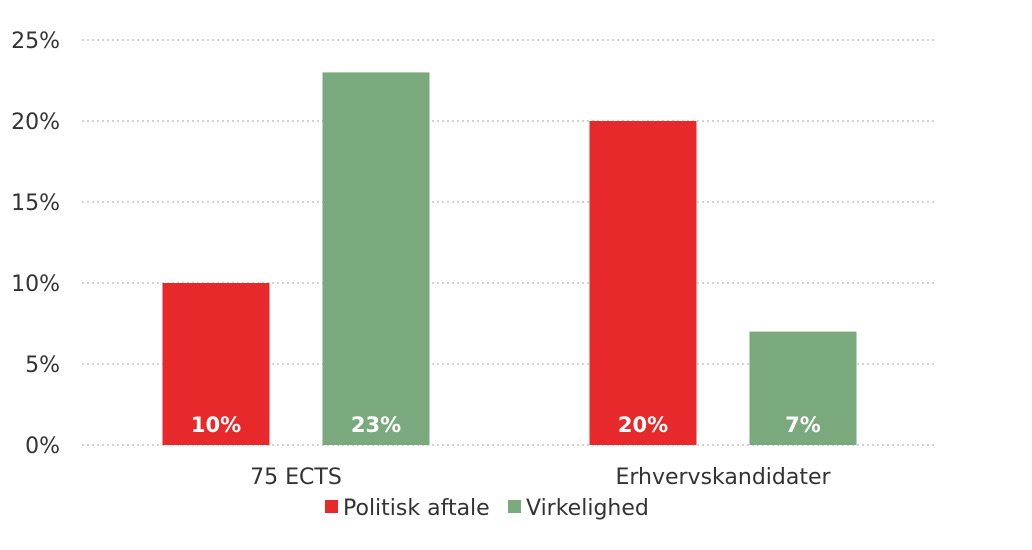  What do you see at coordinates (376, 425) in the screenshot?
I see `data-label: 23%` at bounding box center [376, 425].